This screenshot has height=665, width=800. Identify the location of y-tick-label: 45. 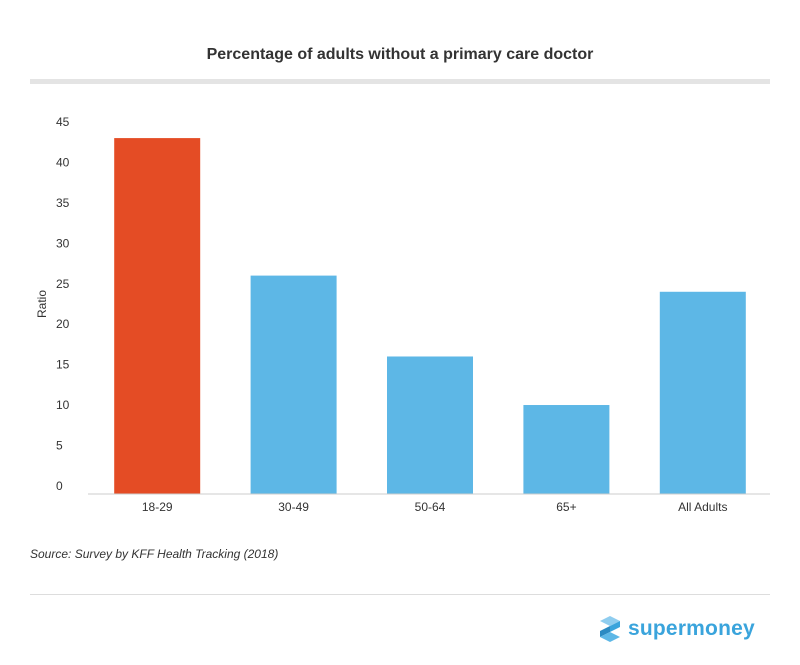
(63, 122).